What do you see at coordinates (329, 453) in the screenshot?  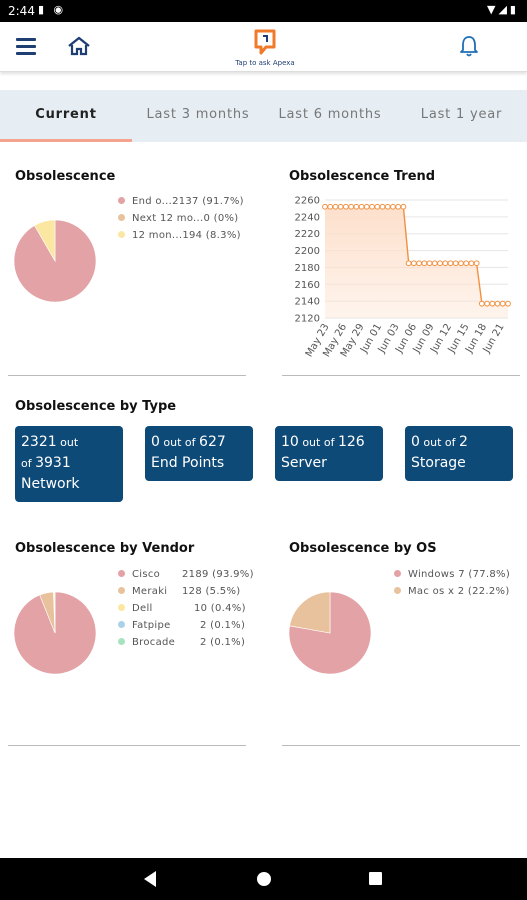 I see `type-server-card: 10 out of 126 Server` at bounding box center [329, 453].